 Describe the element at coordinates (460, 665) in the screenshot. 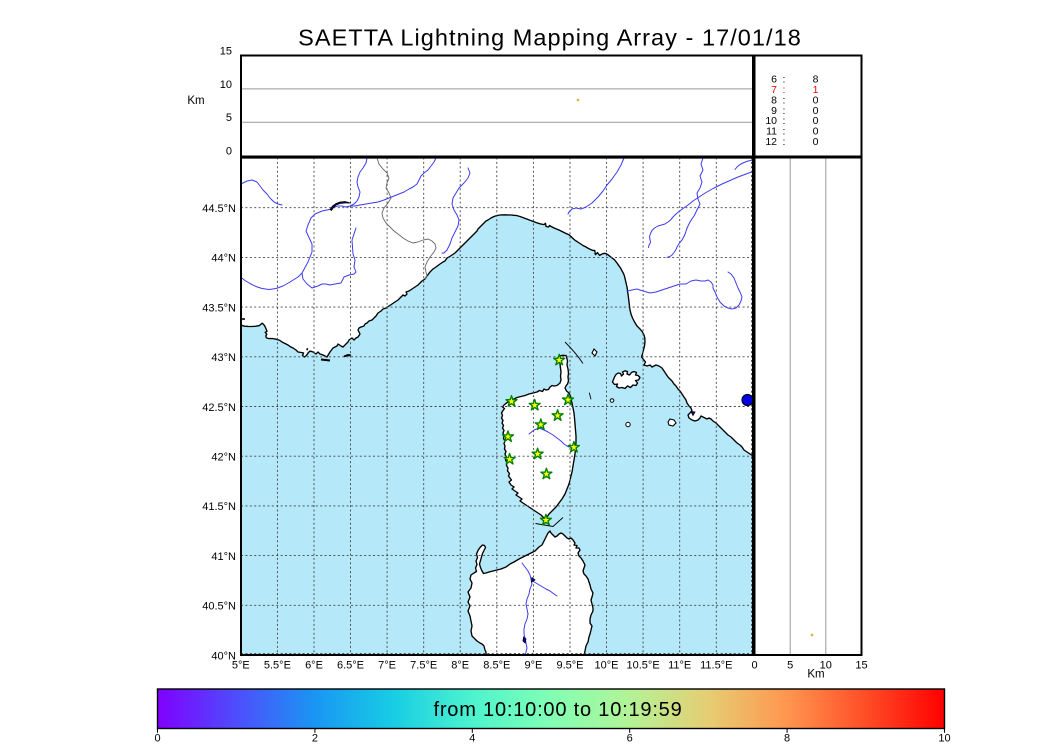

I see `svg-text: 8°E` at that location.